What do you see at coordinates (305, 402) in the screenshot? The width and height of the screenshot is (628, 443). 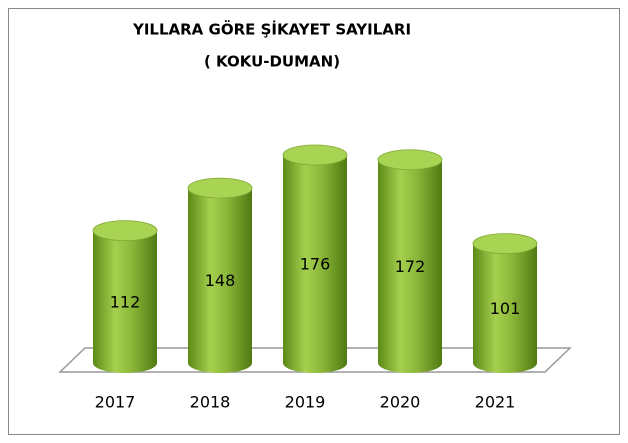 I see `x-tick-label: 2019` at bounding box center [305, 402].